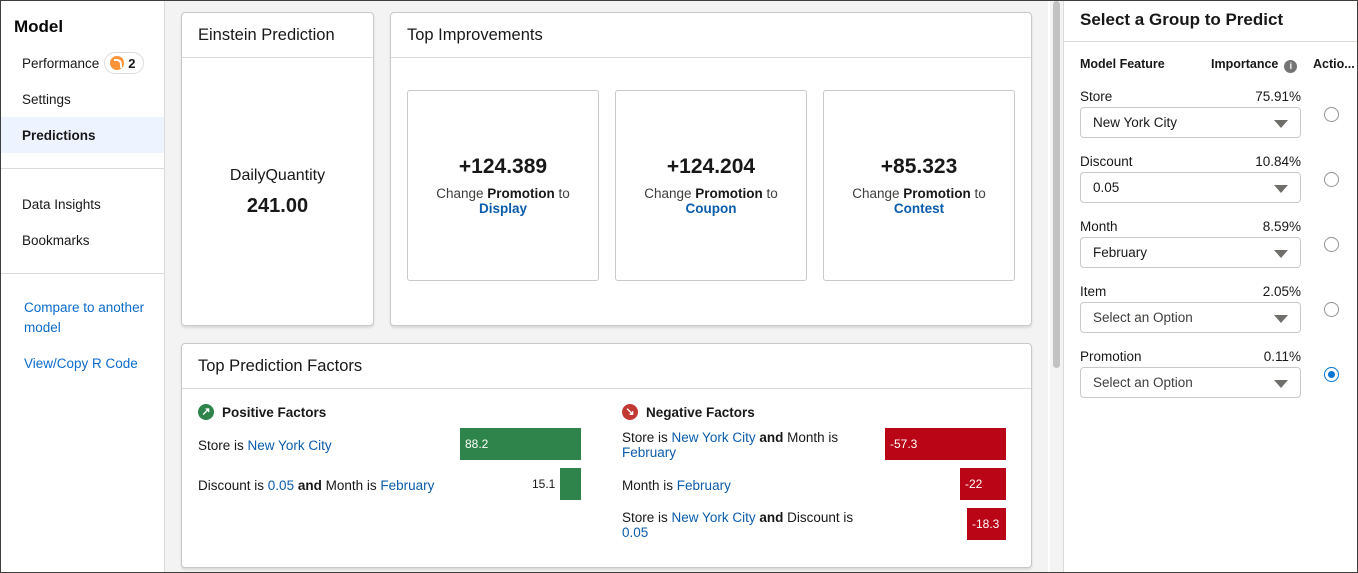  I want to click on col-header-feature: Model Feature, so click(1122, 64).